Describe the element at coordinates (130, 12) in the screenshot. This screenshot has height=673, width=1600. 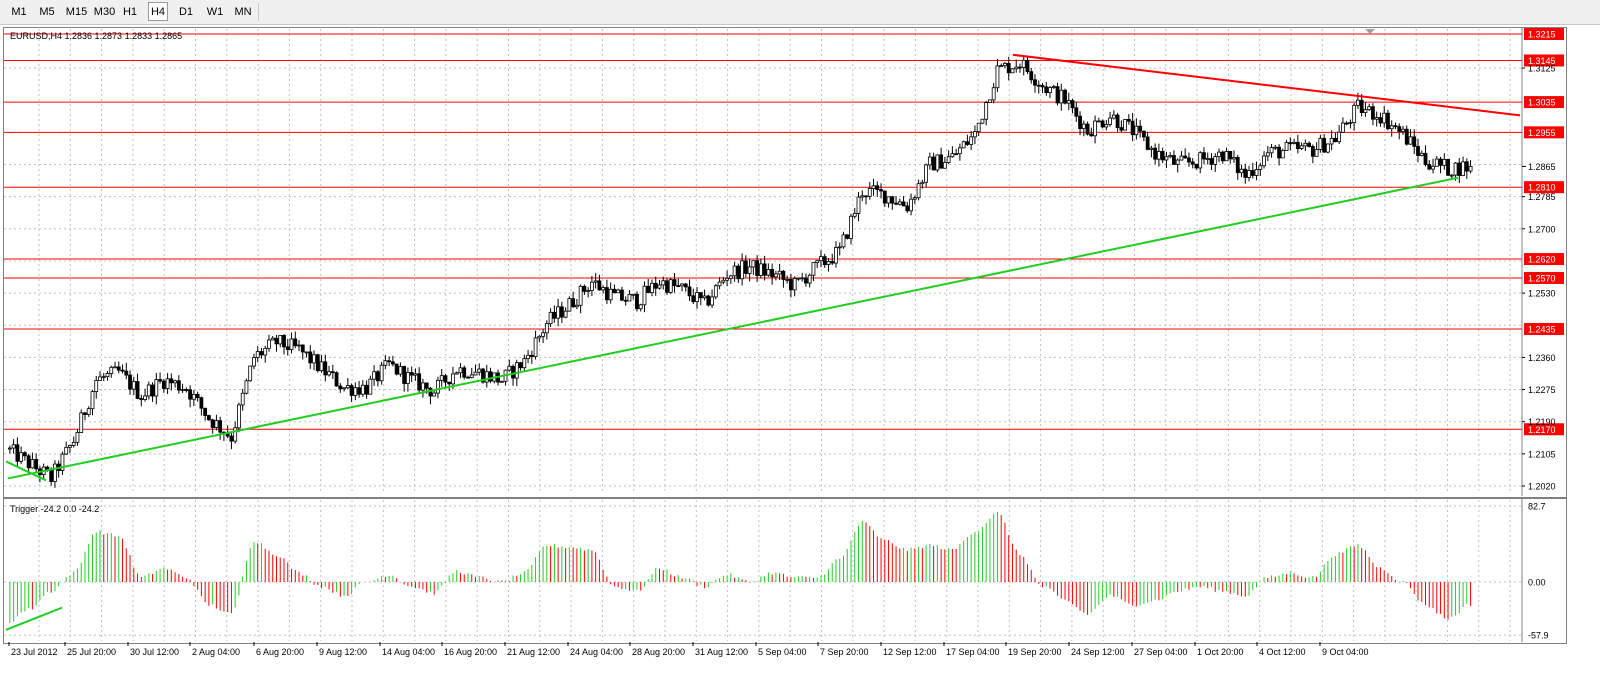
I see `timeframe-h1: H1` at that location.